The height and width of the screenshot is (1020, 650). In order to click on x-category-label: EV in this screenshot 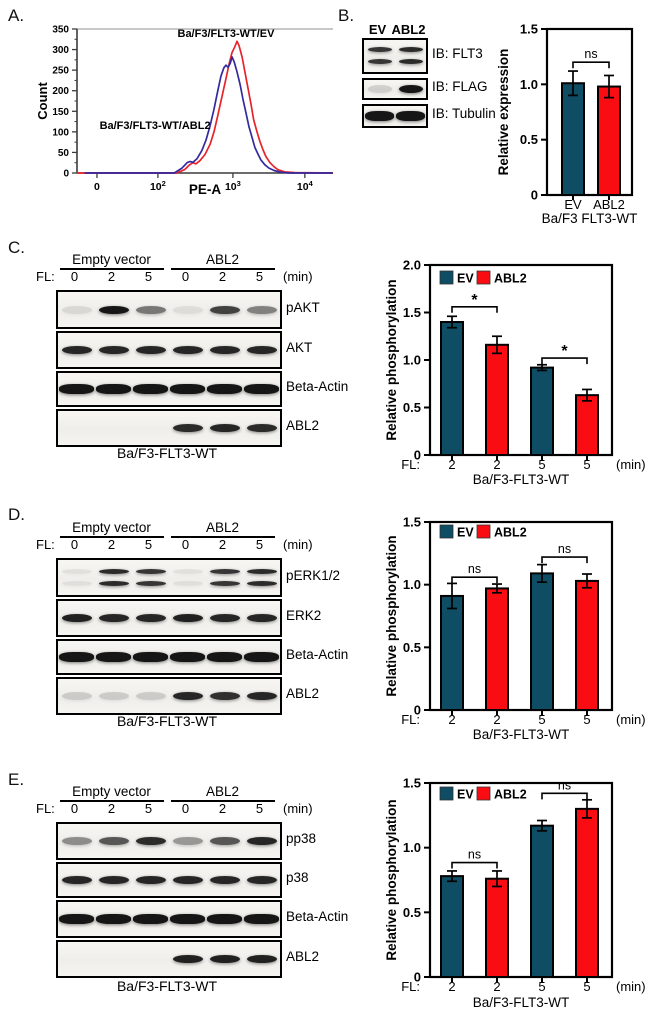, I will do `click(573, 204)`.